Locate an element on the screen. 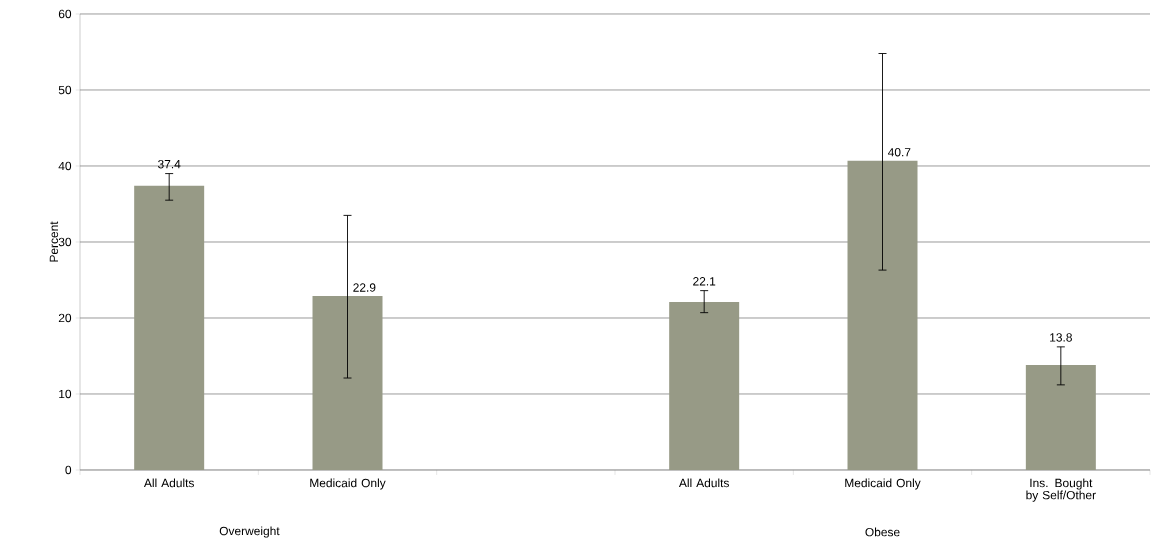 This screenshot has height=548, width=1152. y-tick-label: 10 is located at coordinates (65, 394).